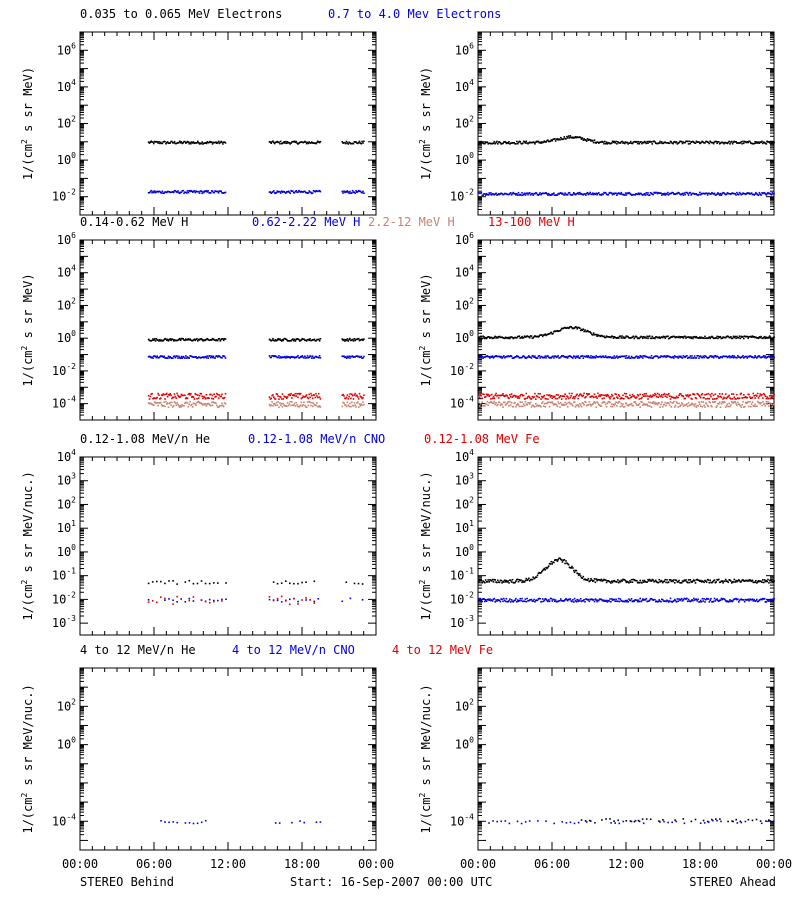 The image size is (800, 904). Describe the element at coordinates (464, 527) in the screenshot. I see `y-tick-label: 10¹` at that location.